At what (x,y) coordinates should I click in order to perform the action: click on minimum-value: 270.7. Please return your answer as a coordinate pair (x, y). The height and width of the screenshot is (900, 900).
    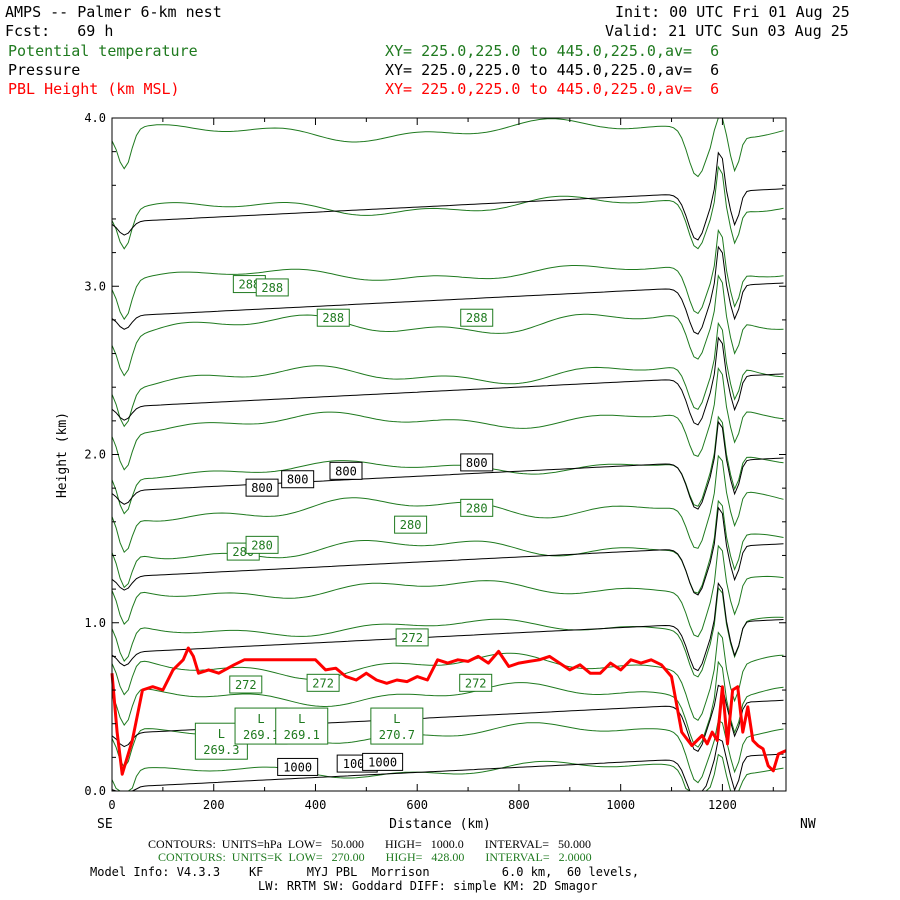
    Looking at the image, I should click on (397, 735).